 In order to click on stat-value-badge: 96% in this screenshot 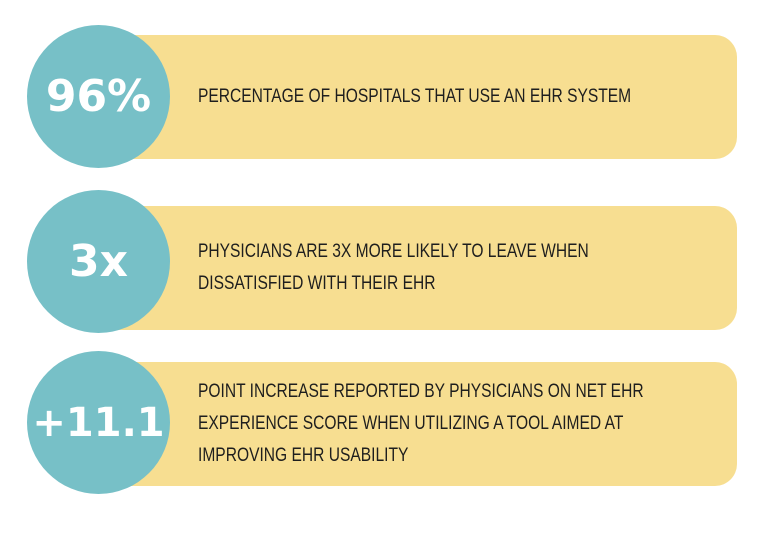, I will do `click(98, 96)`.